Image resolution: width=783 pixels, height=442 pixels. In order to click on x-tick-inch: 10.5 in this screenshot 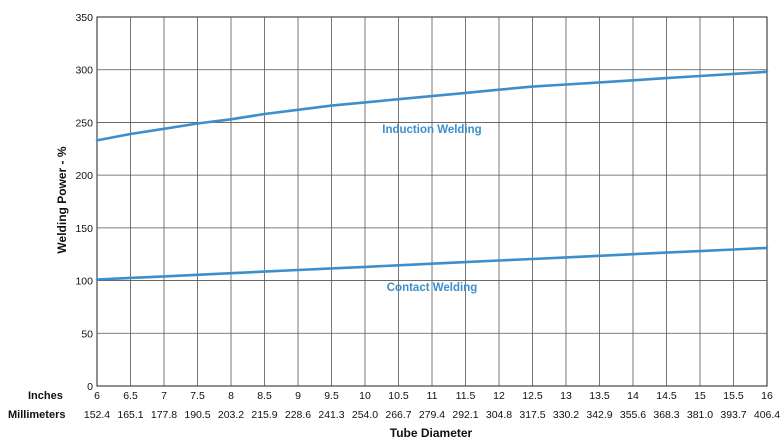, I will do `click(398, 396)`.